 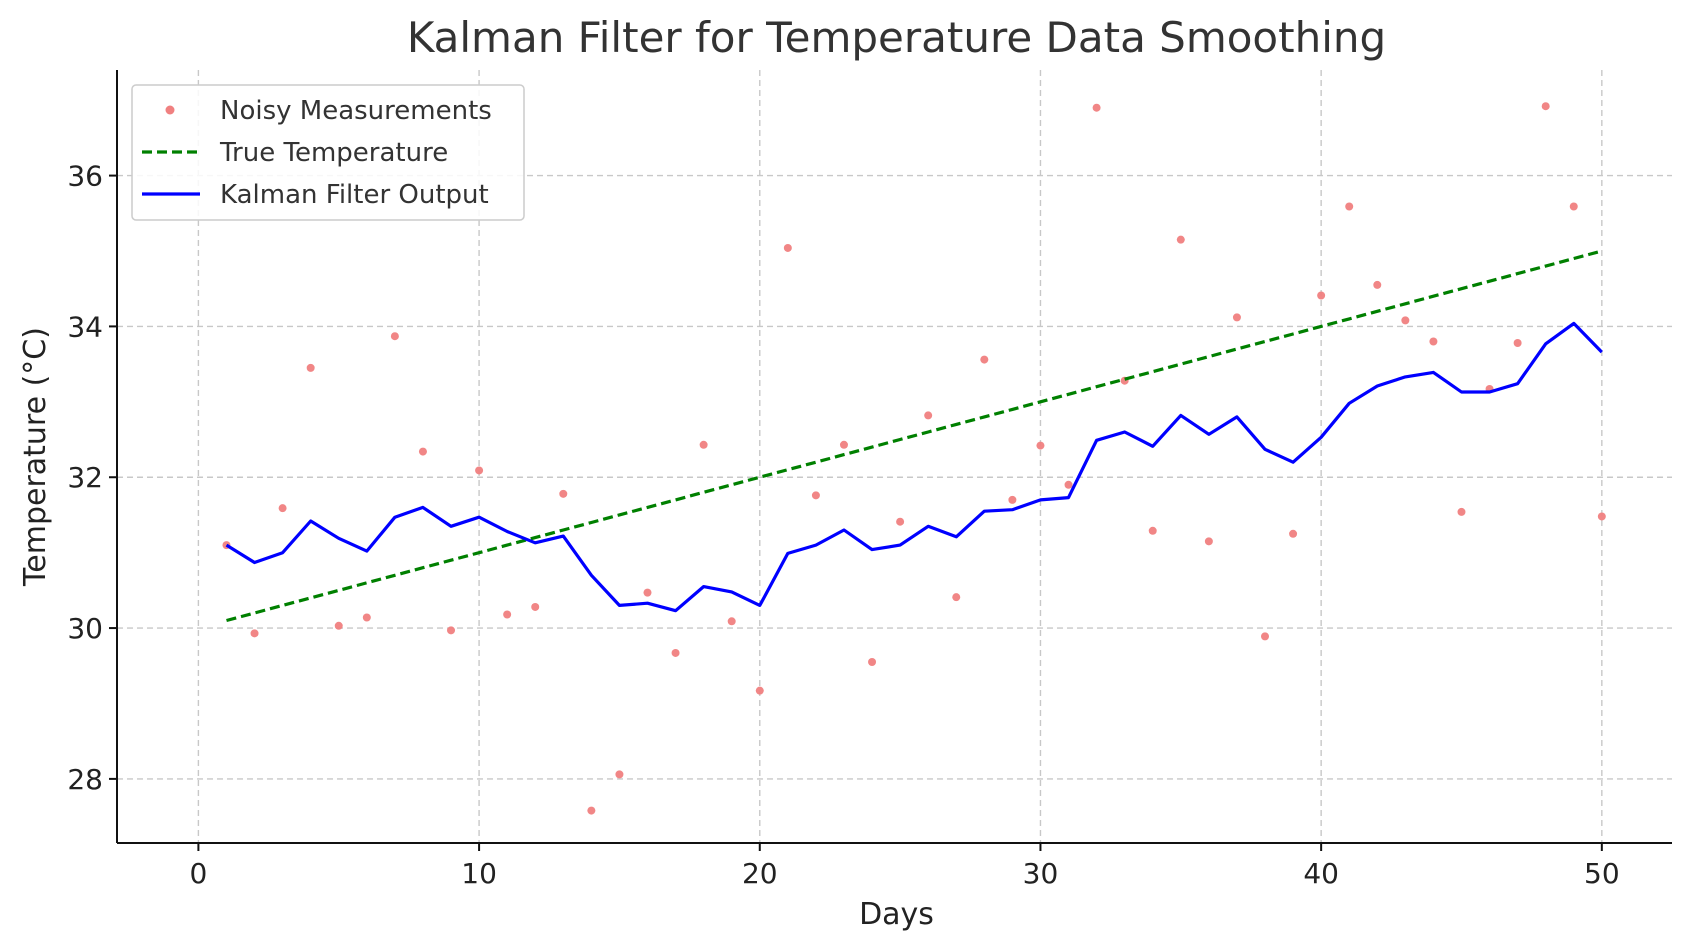 What do you see at coordinates (479, 873) in the screenshot?
I see `x-tick-label: 10` at bounding box center [479, 873].